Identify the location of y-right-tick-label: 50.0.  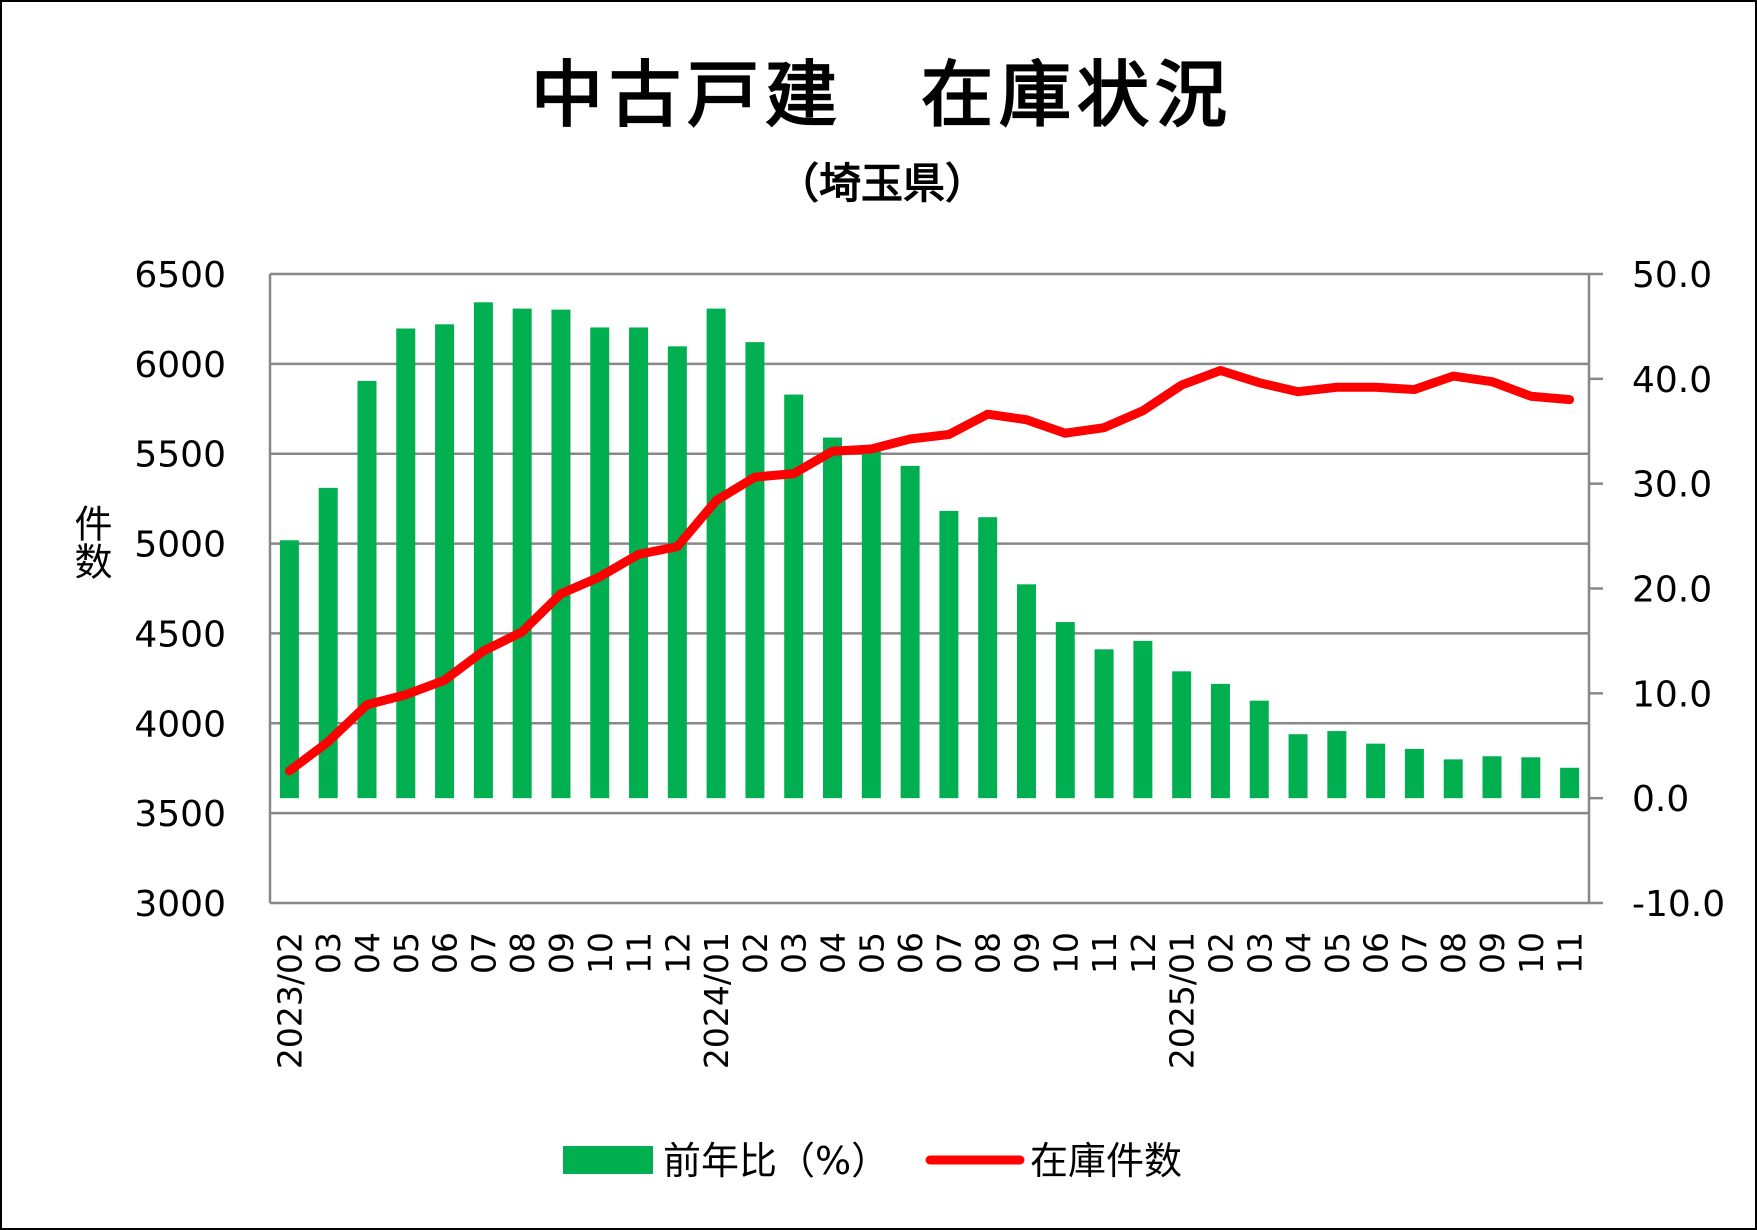
(1672, 275).